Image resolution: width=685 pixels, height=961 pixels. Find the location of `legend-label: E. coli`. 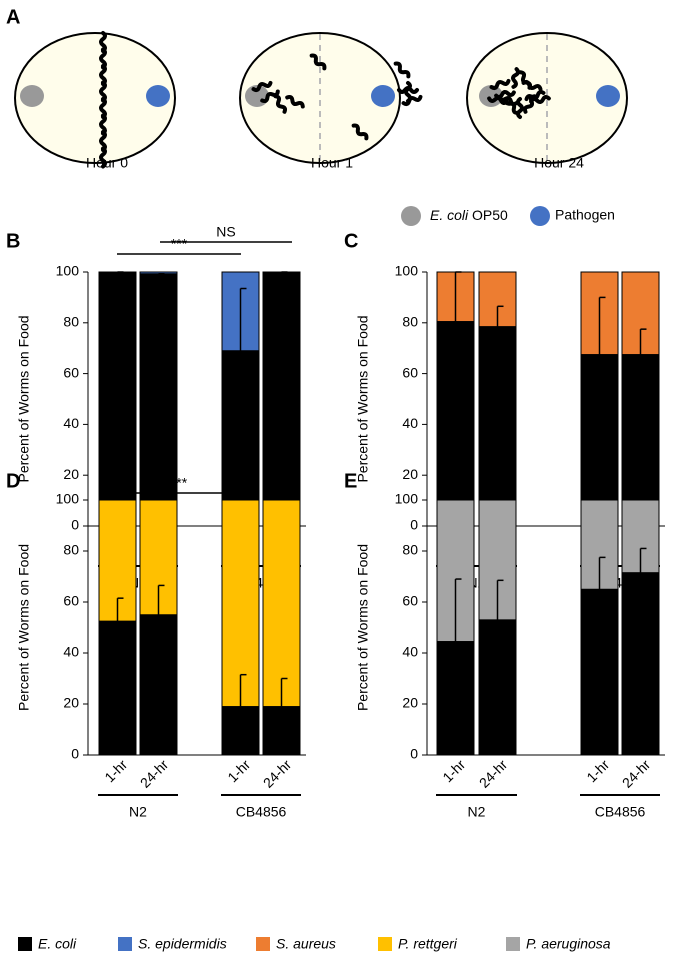

legend-label: E. coli is located at coordinates (57, 944).